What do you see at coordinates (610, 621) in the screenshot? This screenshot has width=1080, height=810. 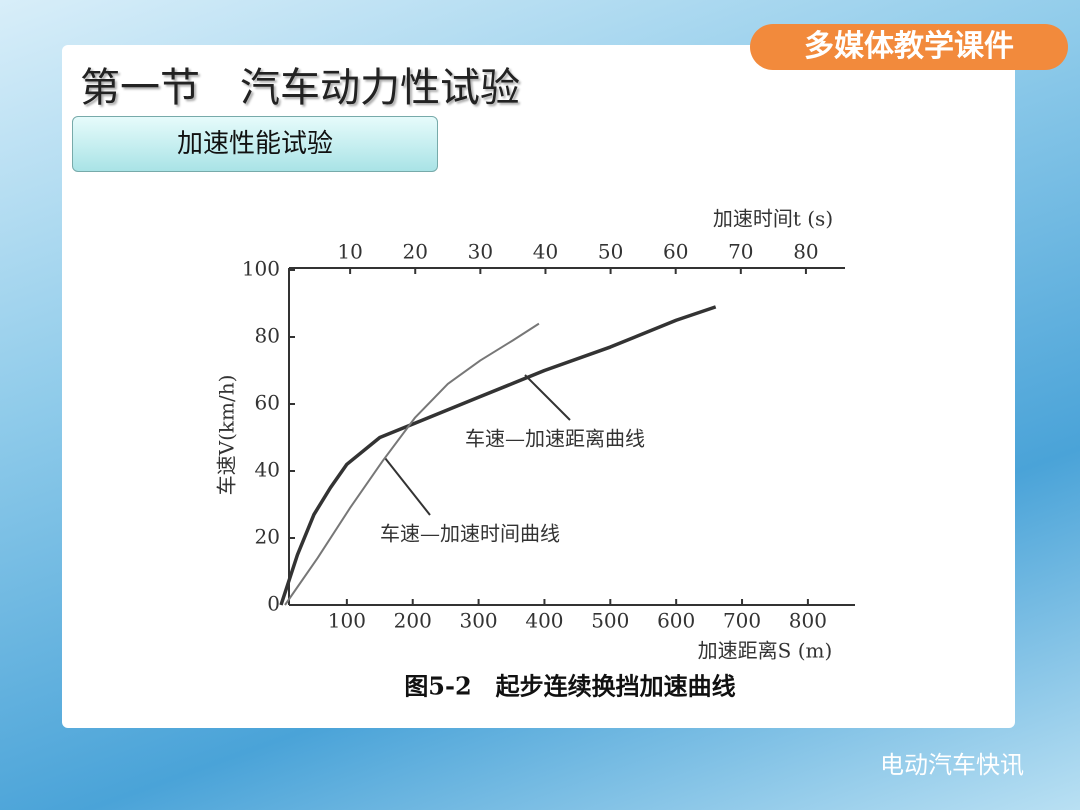 I see `x-tick-label: 500` at bounding box center [610, 621].